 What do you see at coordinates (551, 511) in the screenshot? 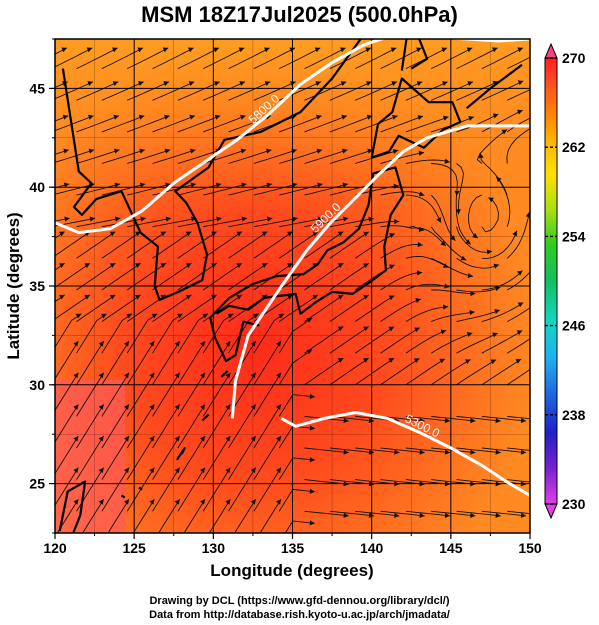
I see `colorbar-min-arrow` at bounding box center [551, 511].